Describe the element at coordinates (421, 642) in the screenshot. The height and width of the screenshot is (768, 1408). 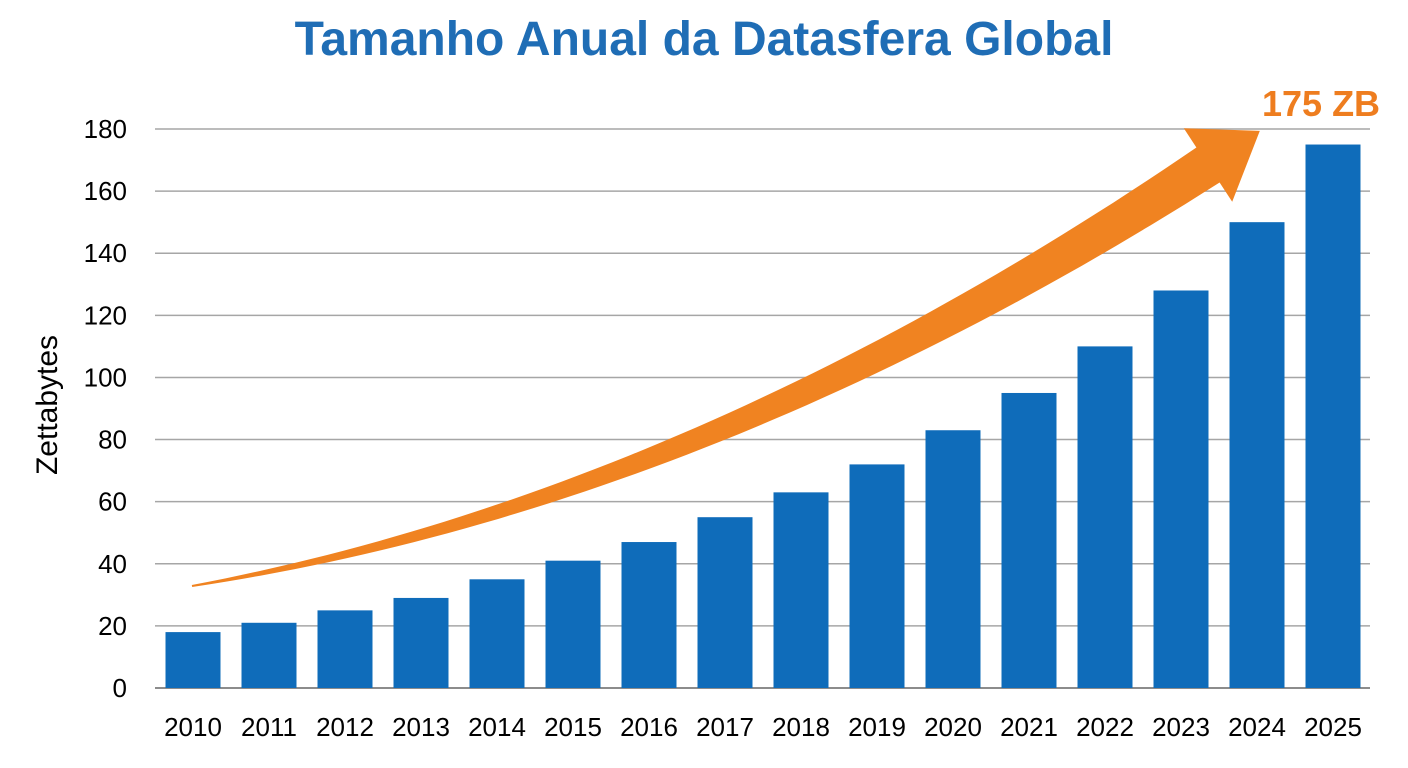
I see `bar-2013` at that location.